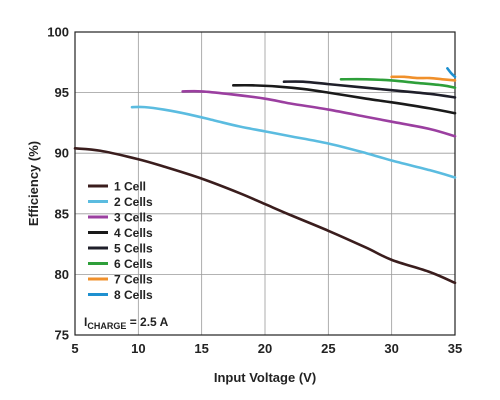  I want to click on legend-label-4: 4 Cells, so click(133, 233).